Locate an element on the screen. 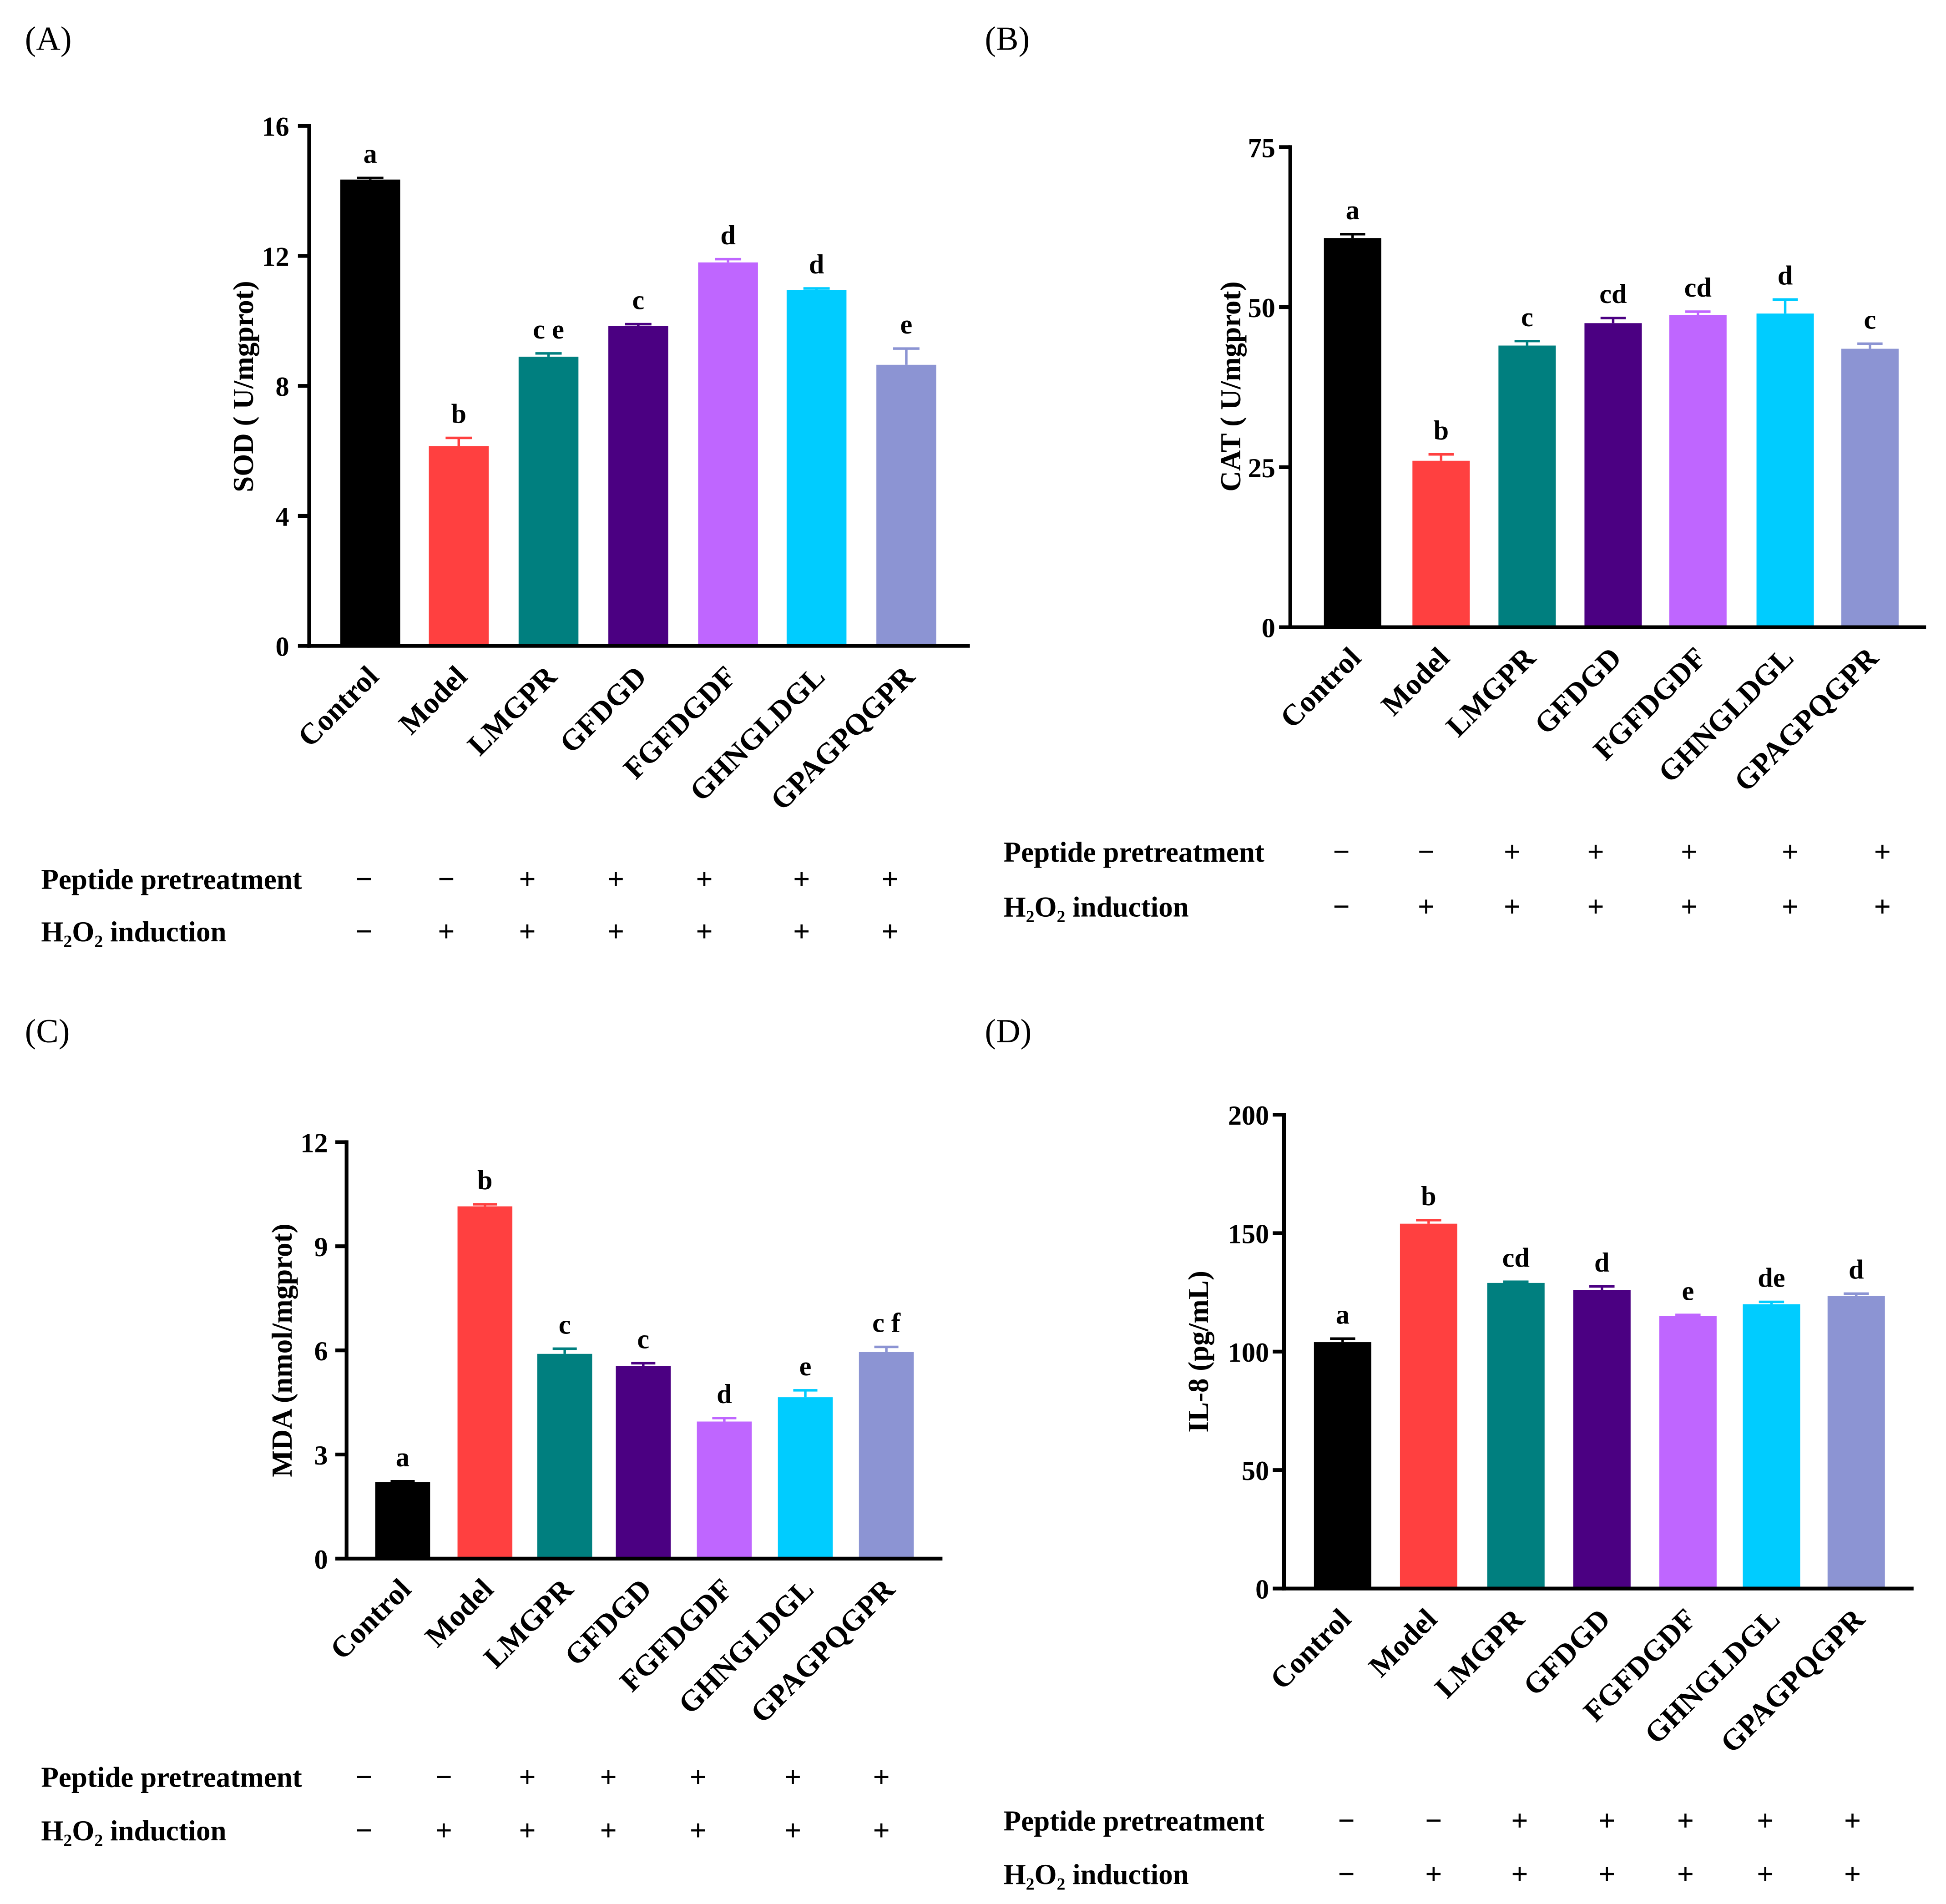 The height and width of the screenshot is (1904, 1946). y-axis-label: MDA (nmol/mgprot) is located at coordinates (282, 1350).